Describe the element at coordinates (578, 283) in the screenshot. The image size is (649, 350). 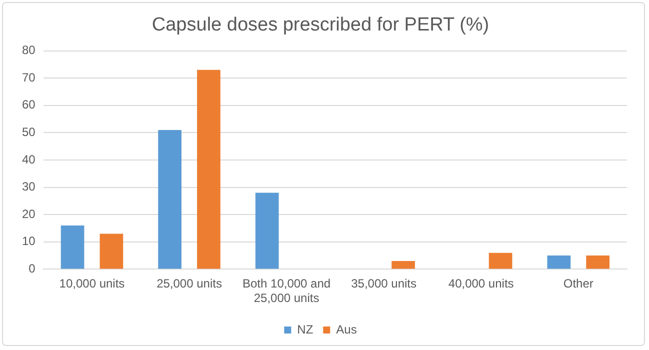
I see `x-tick-label: Other` at that location.